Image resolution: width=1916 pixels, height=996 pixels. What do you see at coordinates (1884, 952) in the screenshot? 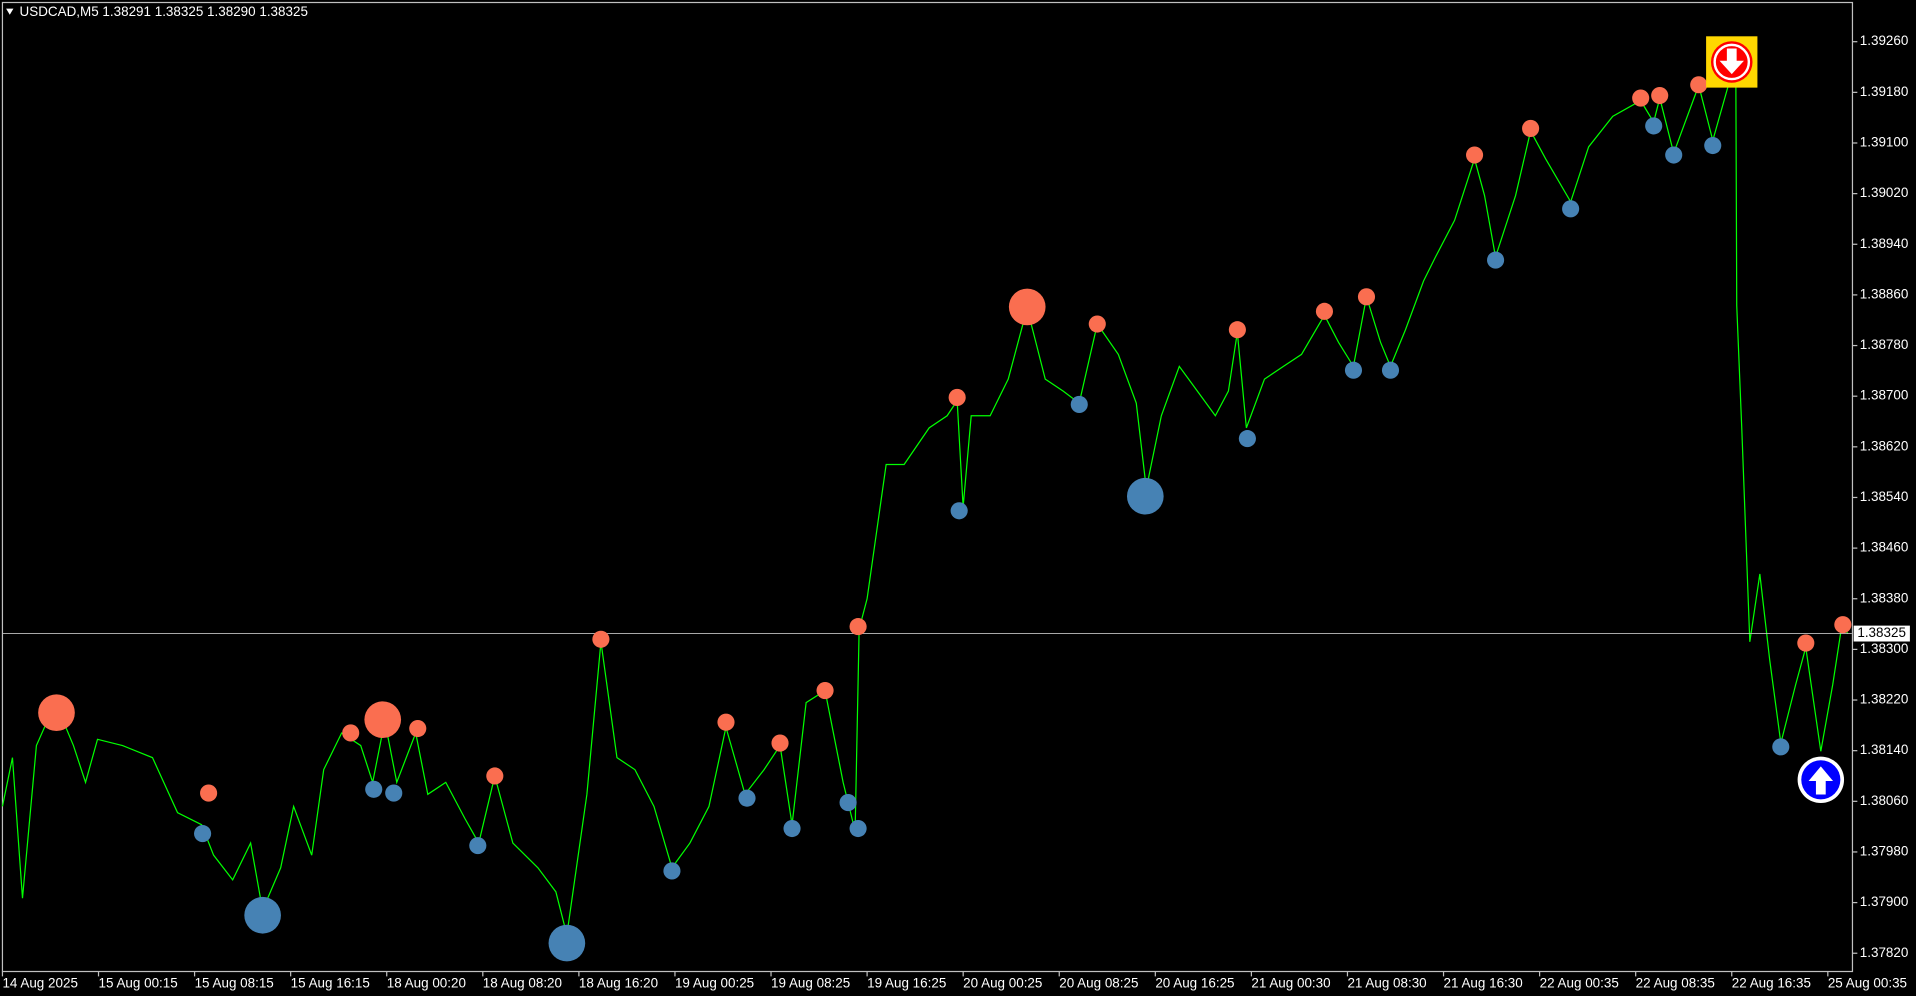
I see `y-tick-label: 1.37820` at bounding box center [1884, 952].